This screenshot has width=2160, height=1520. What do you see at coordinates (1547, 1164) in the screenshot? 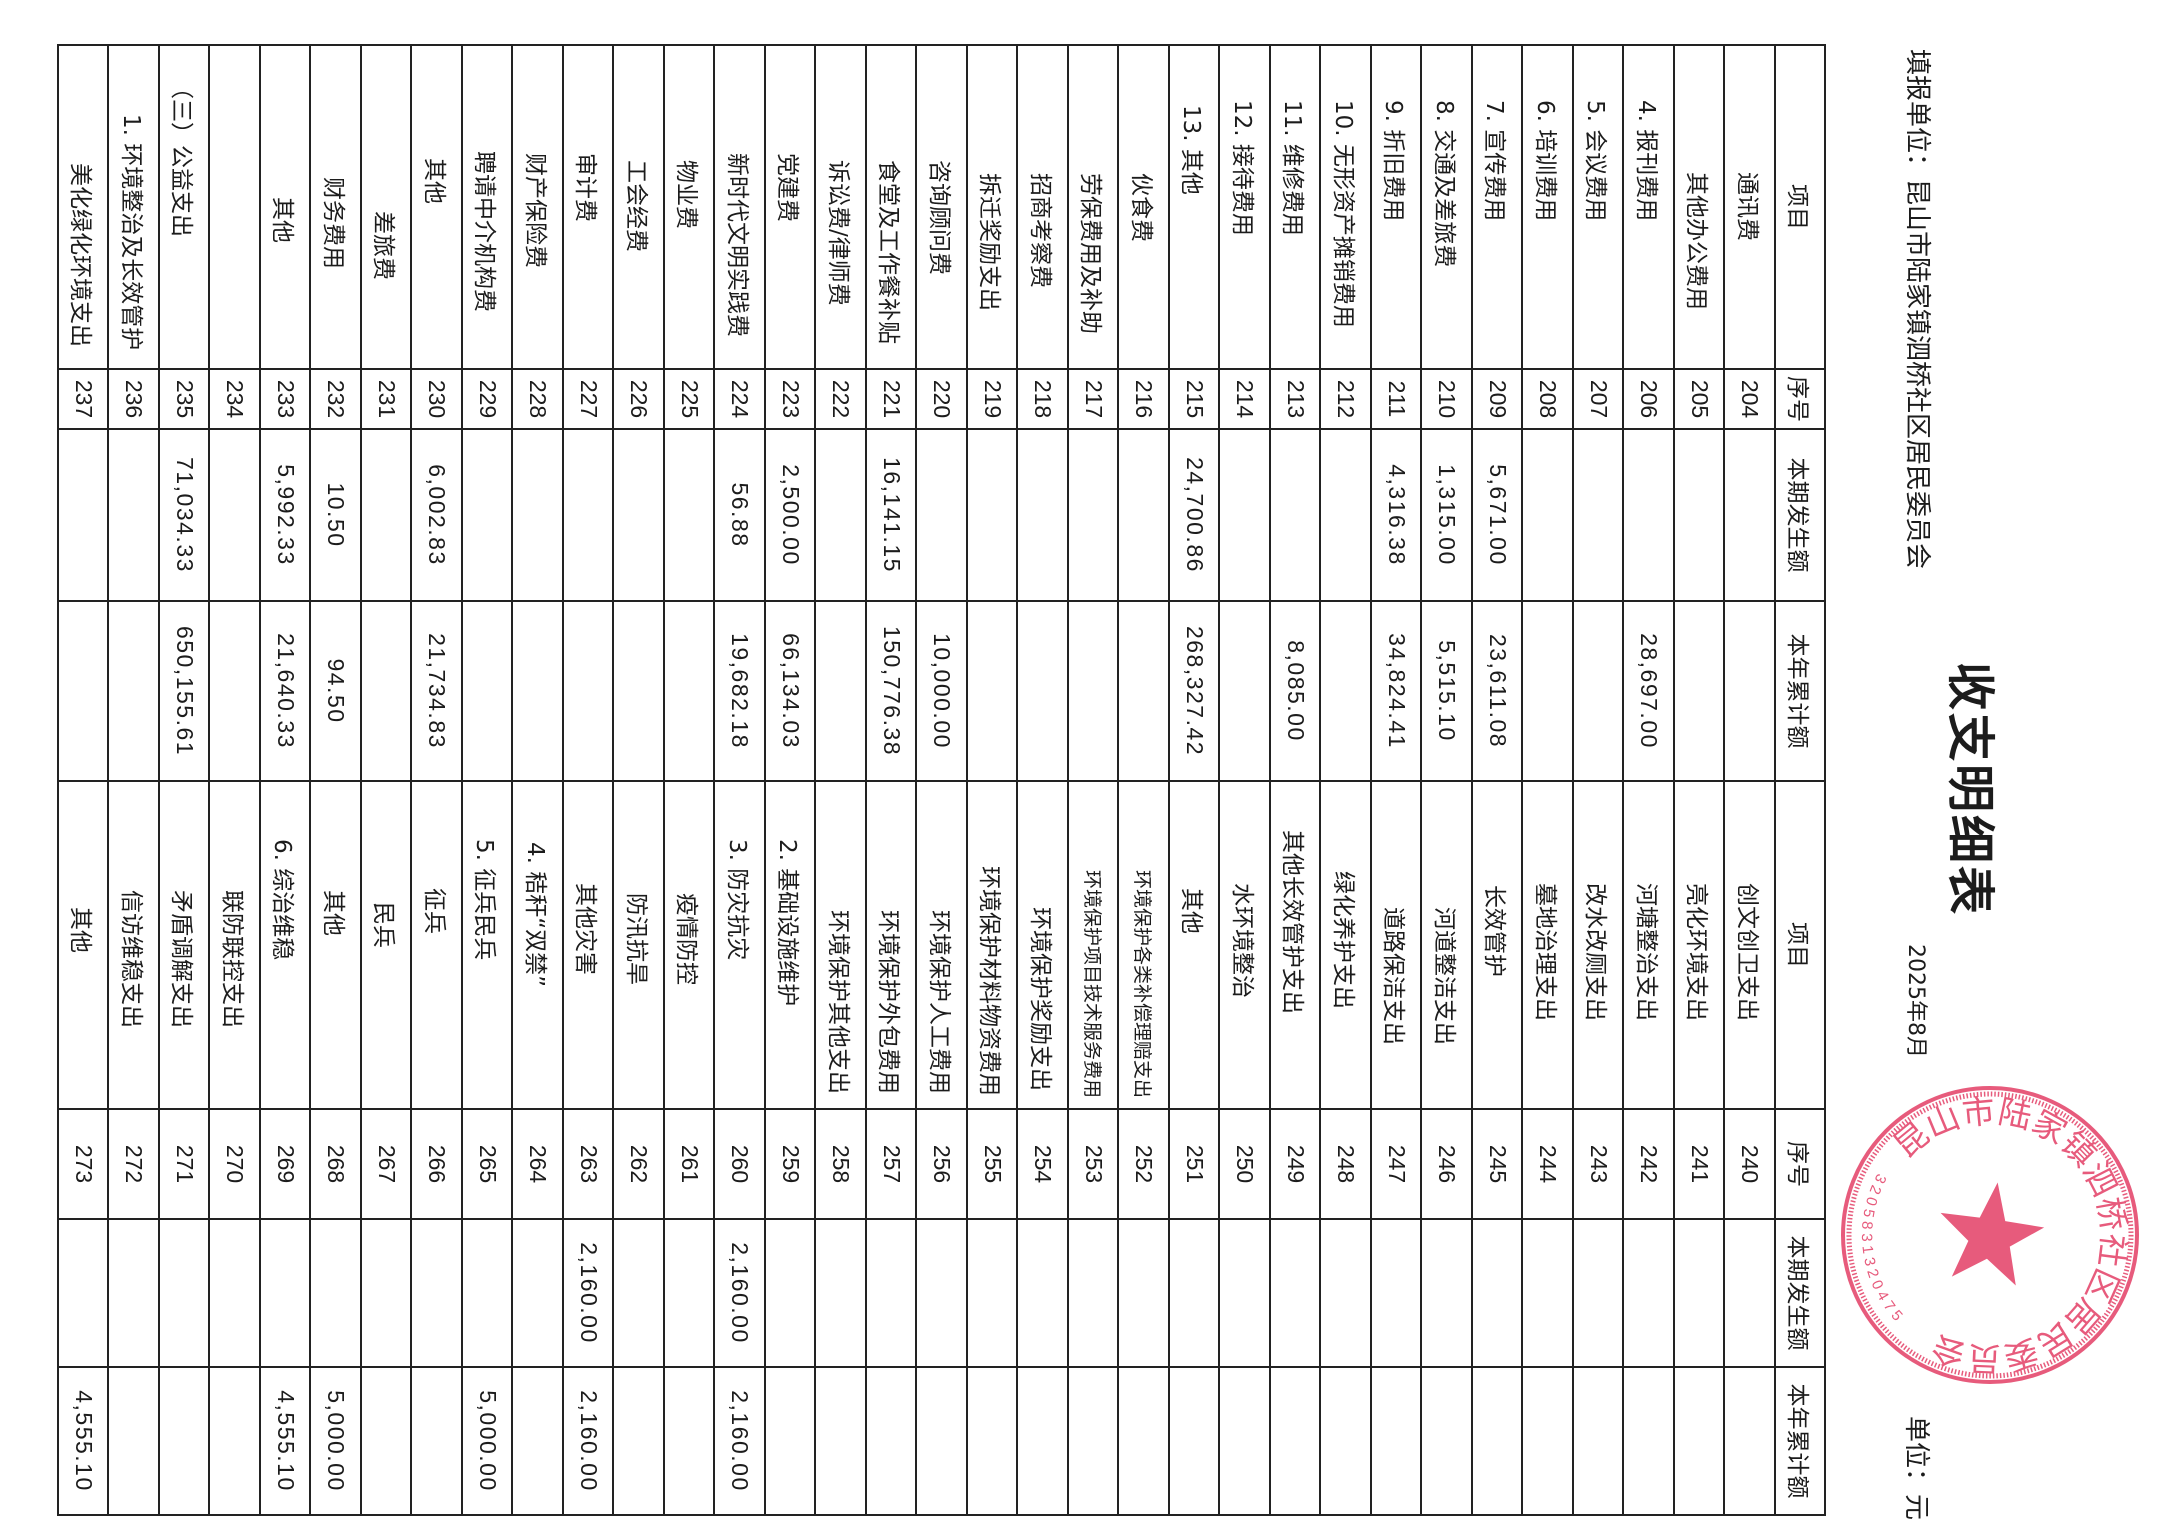
I see `row-number: 244` at bounding box center [1547, 1164].